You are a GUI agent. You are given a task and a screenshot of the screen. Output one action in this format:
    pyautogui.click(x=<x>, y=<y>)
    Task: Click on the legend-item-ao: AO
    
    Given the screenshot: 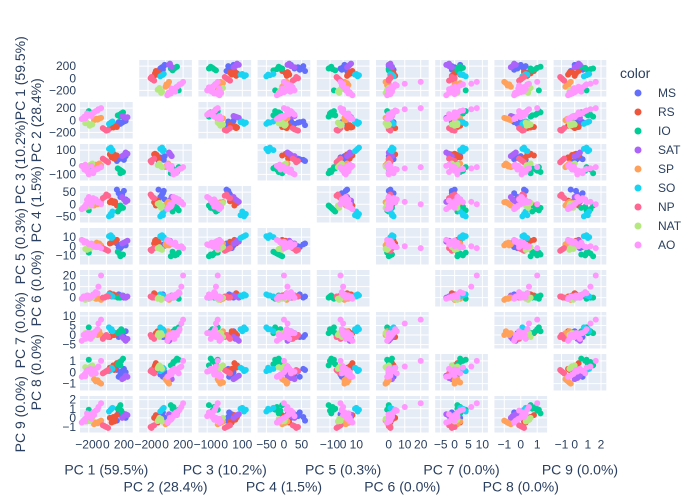 What is the action you would take?
    pyautogui.click(x=655, y=245)
    